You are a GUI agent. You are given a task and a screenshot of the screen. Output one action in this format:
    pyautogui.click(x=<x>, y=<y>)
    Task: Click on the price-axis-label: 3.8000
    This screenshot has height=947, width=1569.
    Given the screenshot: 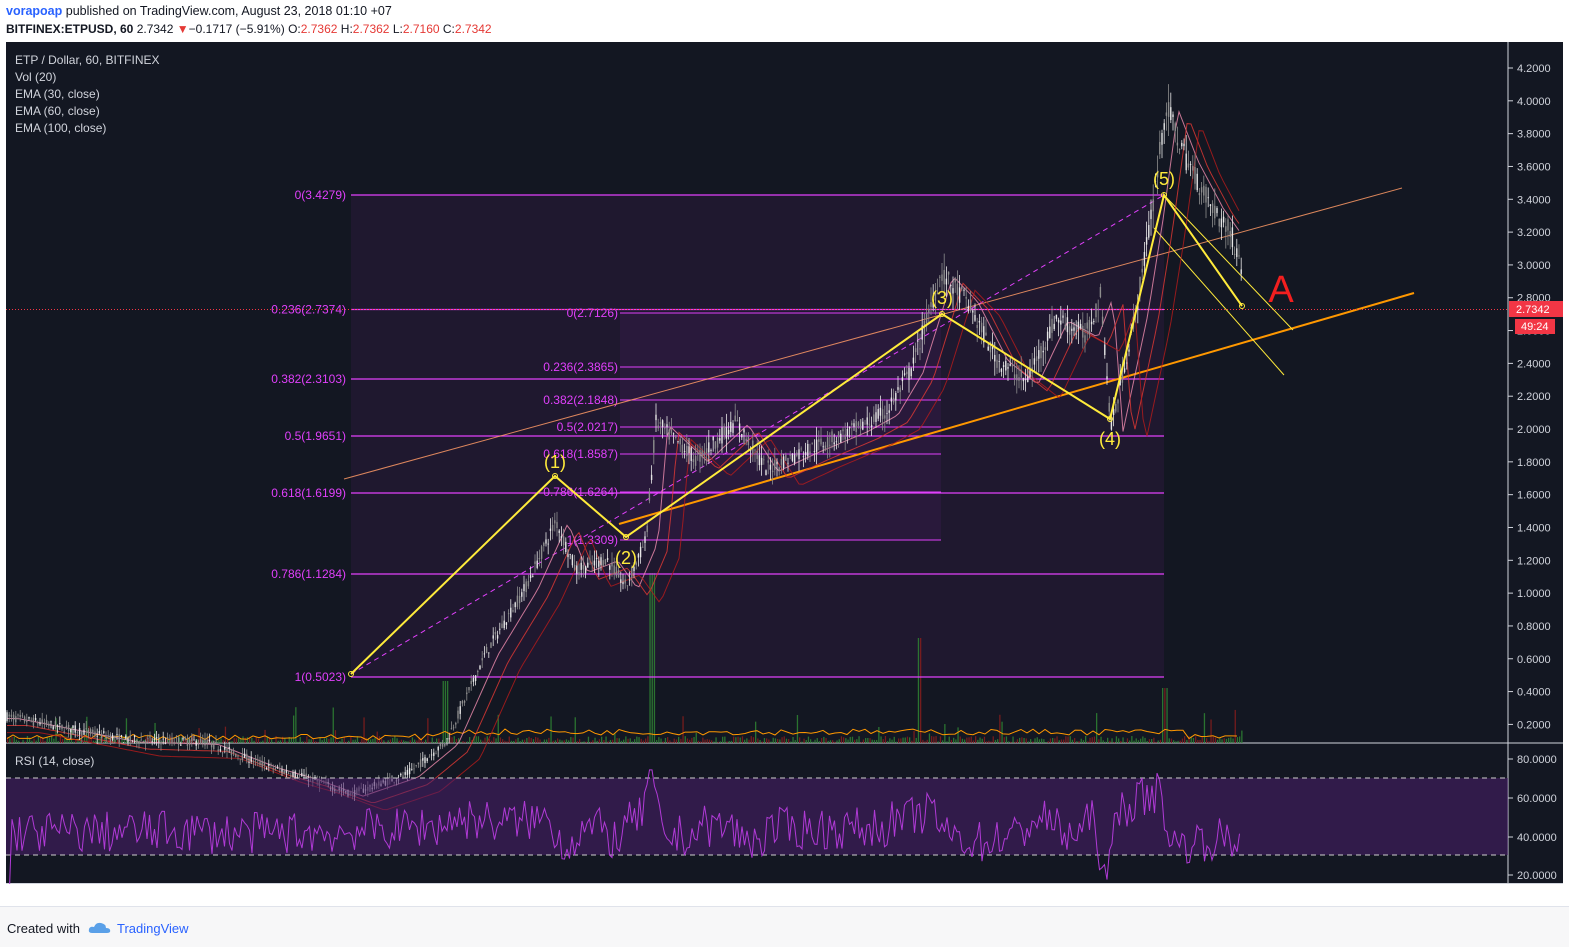 What is the action you would take?
    pyautogui.click(x=1534, y=135)
    